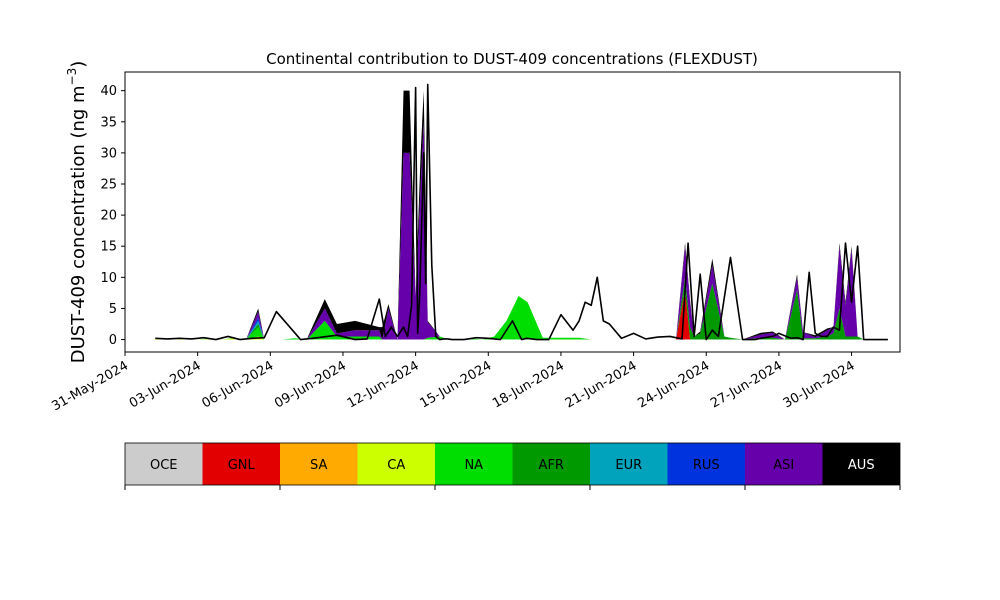  What do you see at coordinates (113, 309) in the screenshot?
I see `y-tick-label: 5` at bounding box center [113, 309].